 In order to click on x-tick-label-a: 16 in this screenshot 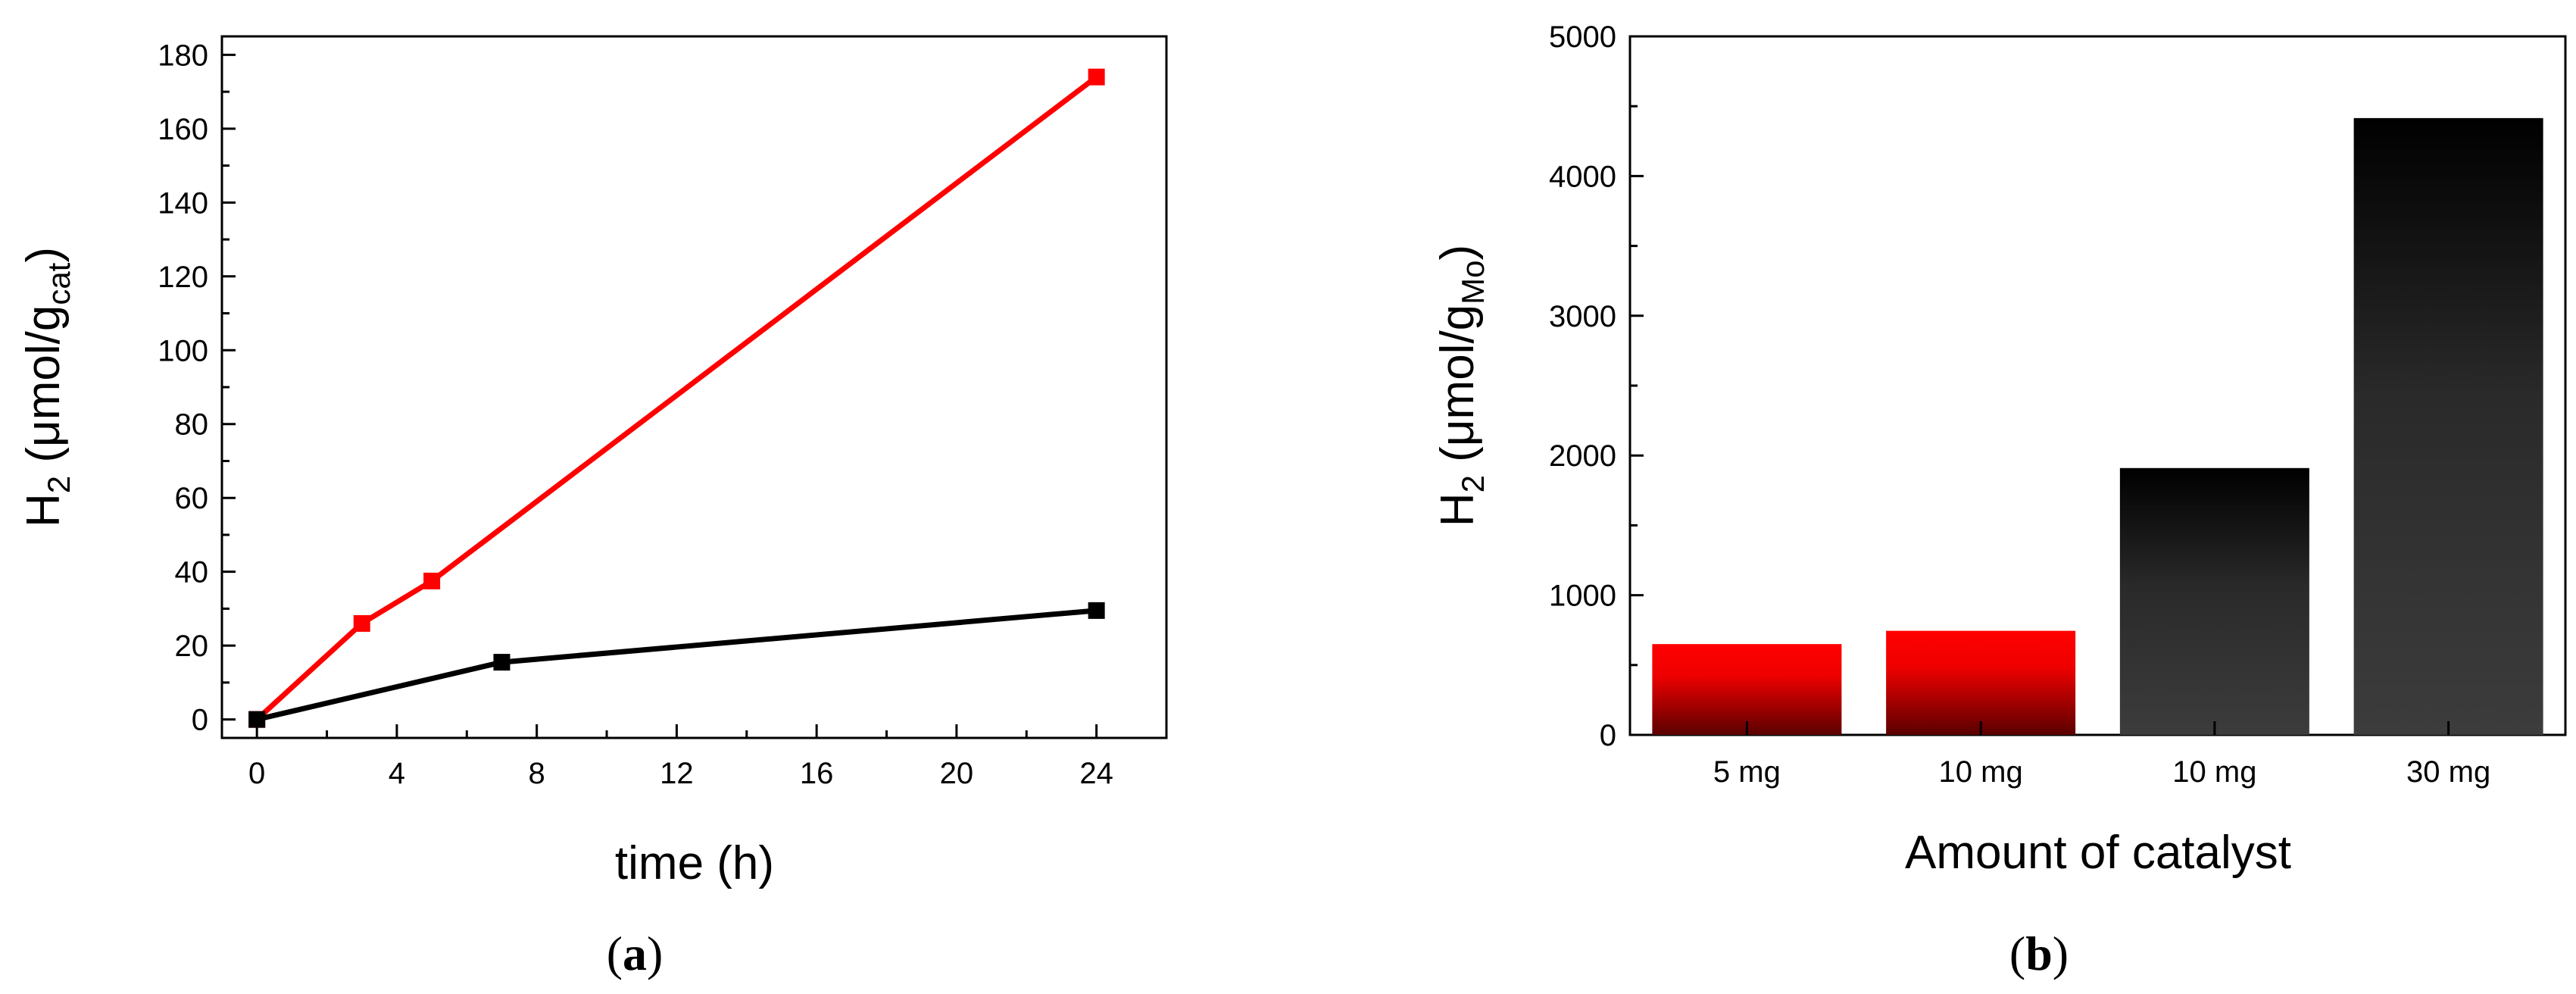, I will do `click(817, 773)`.